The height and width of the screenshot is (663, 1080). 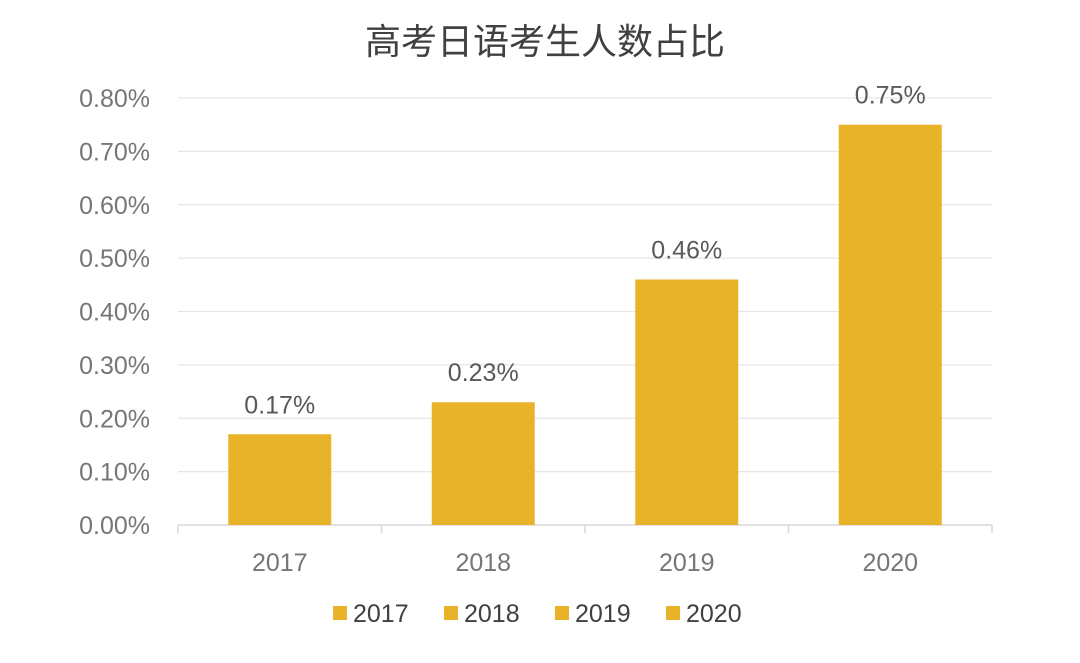 What do you see at coordinates (687, 563) in the screenshot?
I see `x-tick-label-2019: 2019` at bounding box center [687, 563].